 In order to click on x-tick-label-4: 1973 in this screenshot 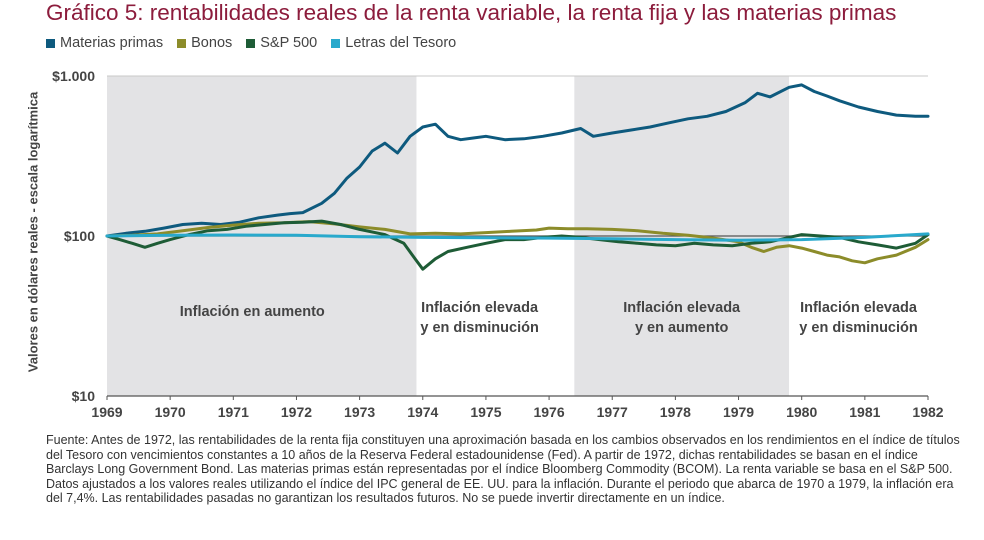, I will do `click(359, 412)`.